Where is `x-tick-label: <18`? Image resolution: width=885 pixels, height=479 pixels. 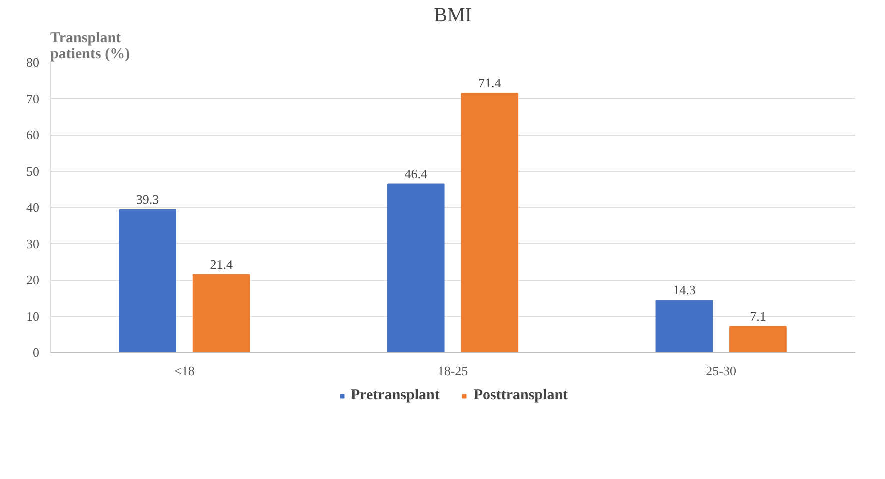
x-tick-label: <18 is located at coordinates (184, 371).